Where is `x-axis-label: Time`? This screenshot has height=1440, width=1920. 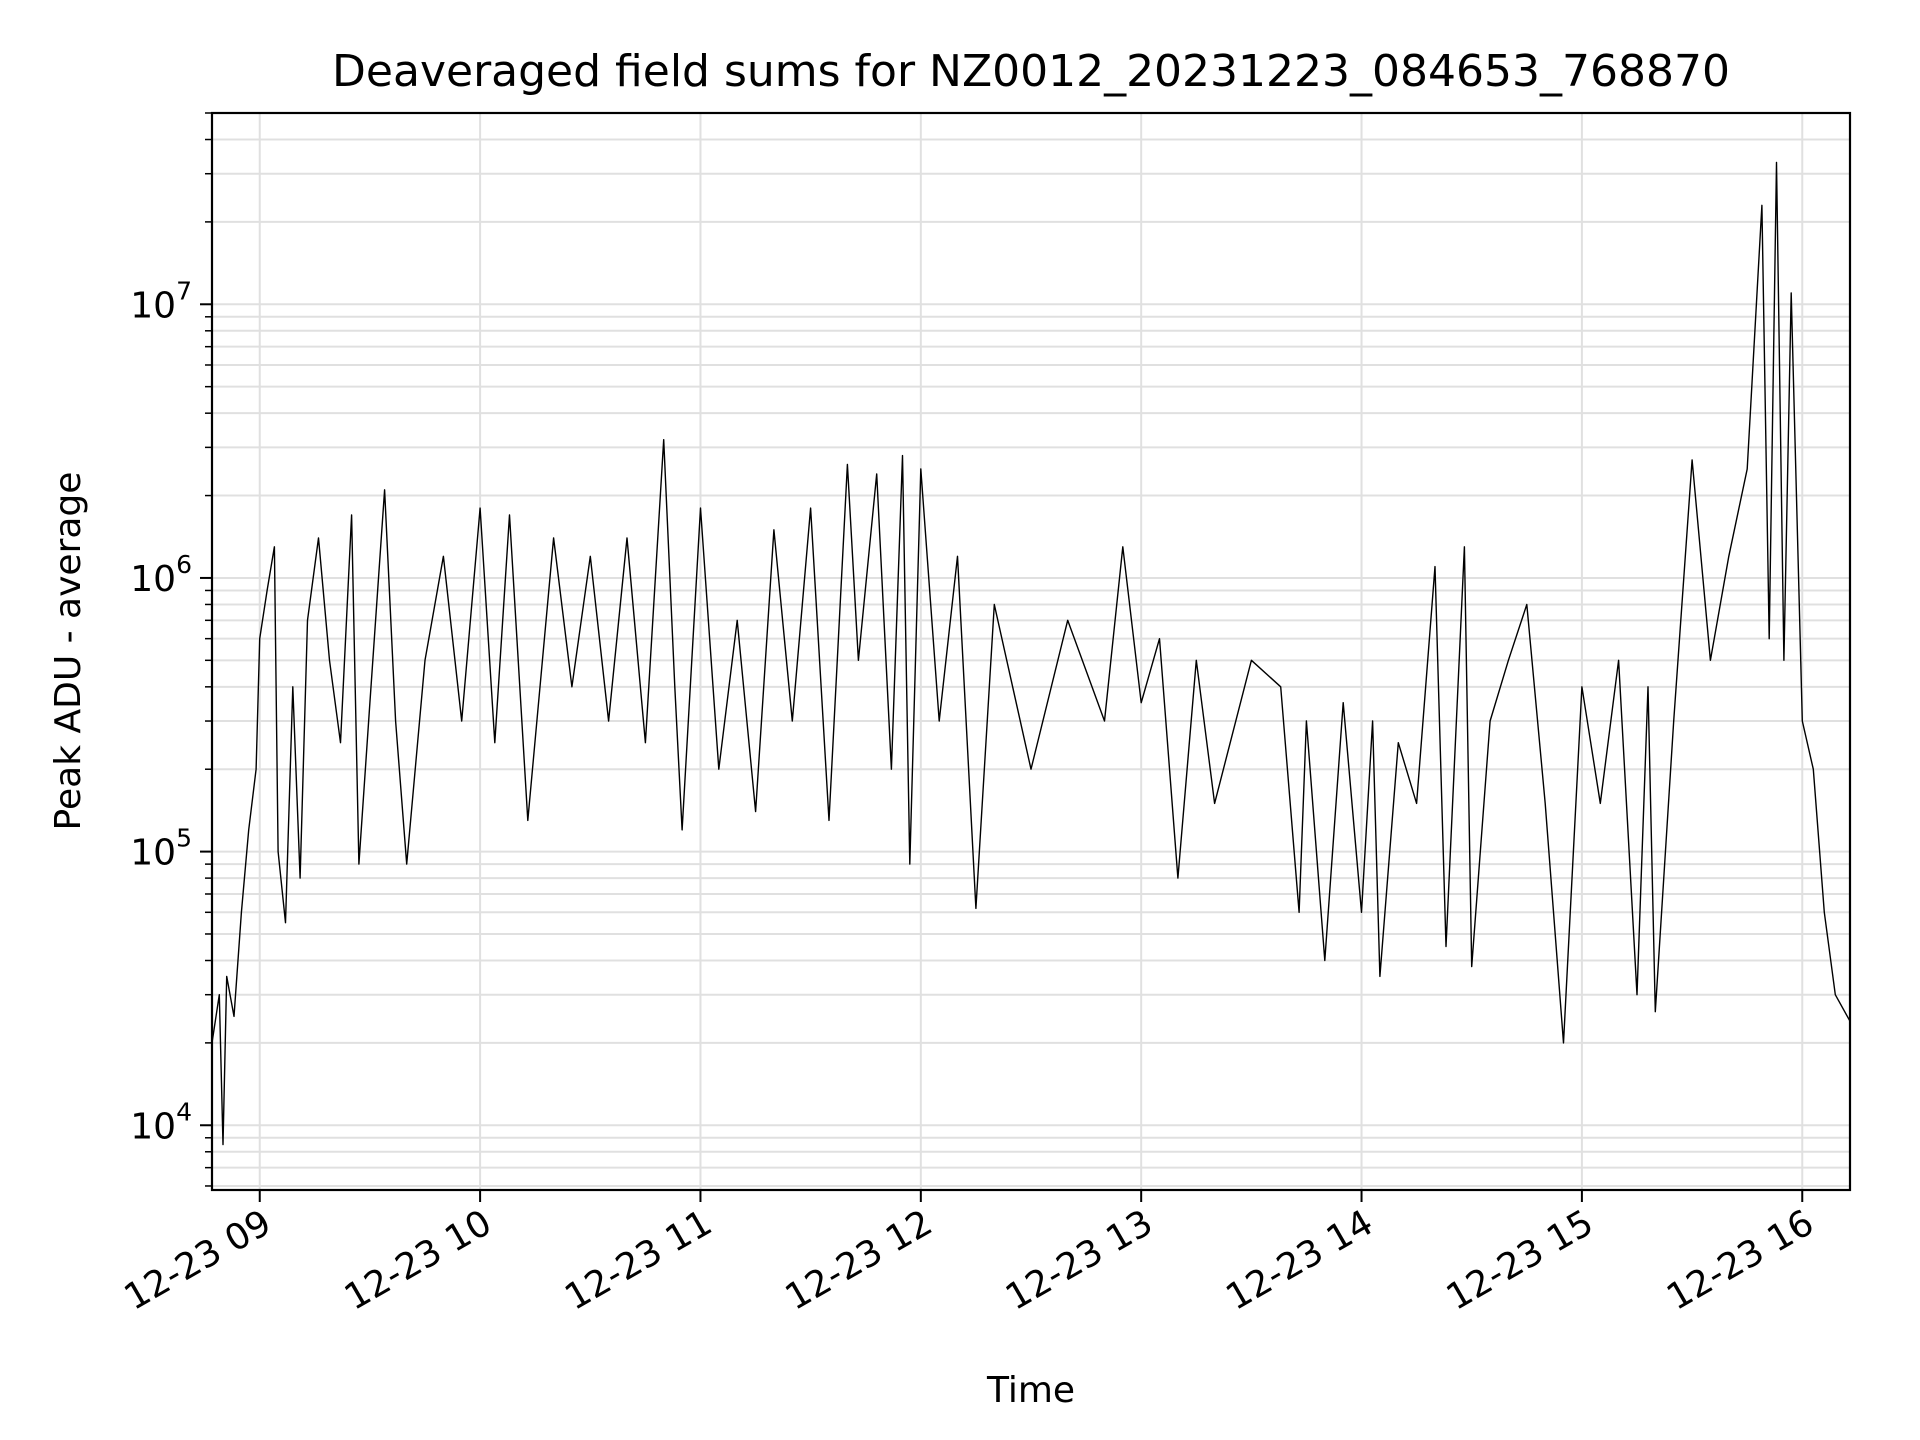 x-axis-label: Time is located at coordinates (1030, 1390).